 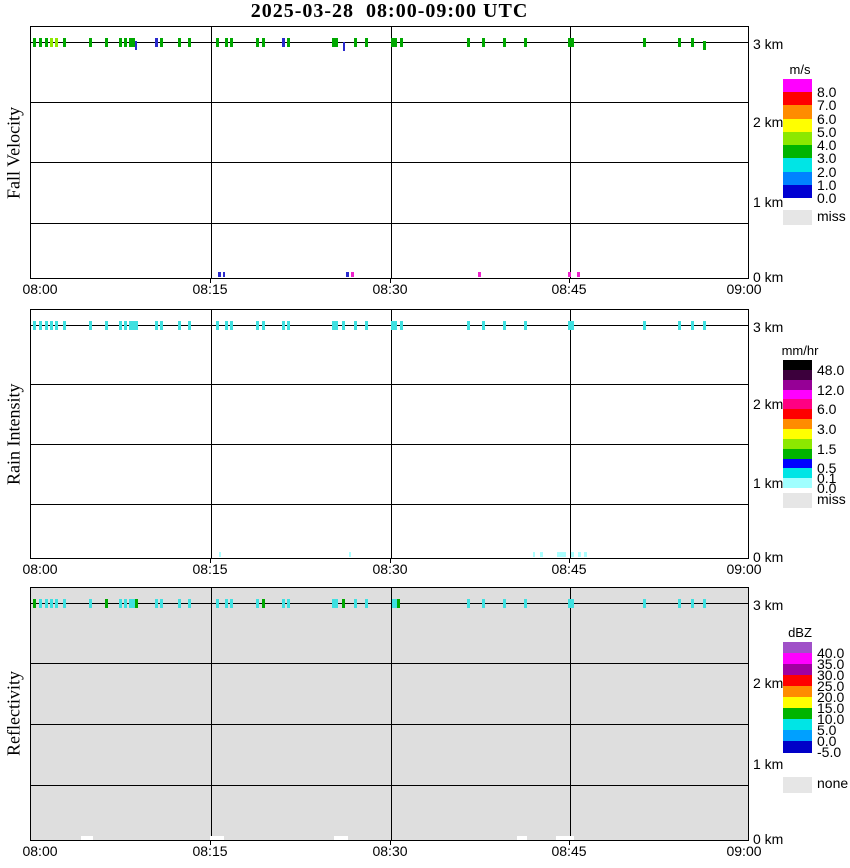 I want to click on colorbar-tick-label: 5.0, so click(x=827, y=132).